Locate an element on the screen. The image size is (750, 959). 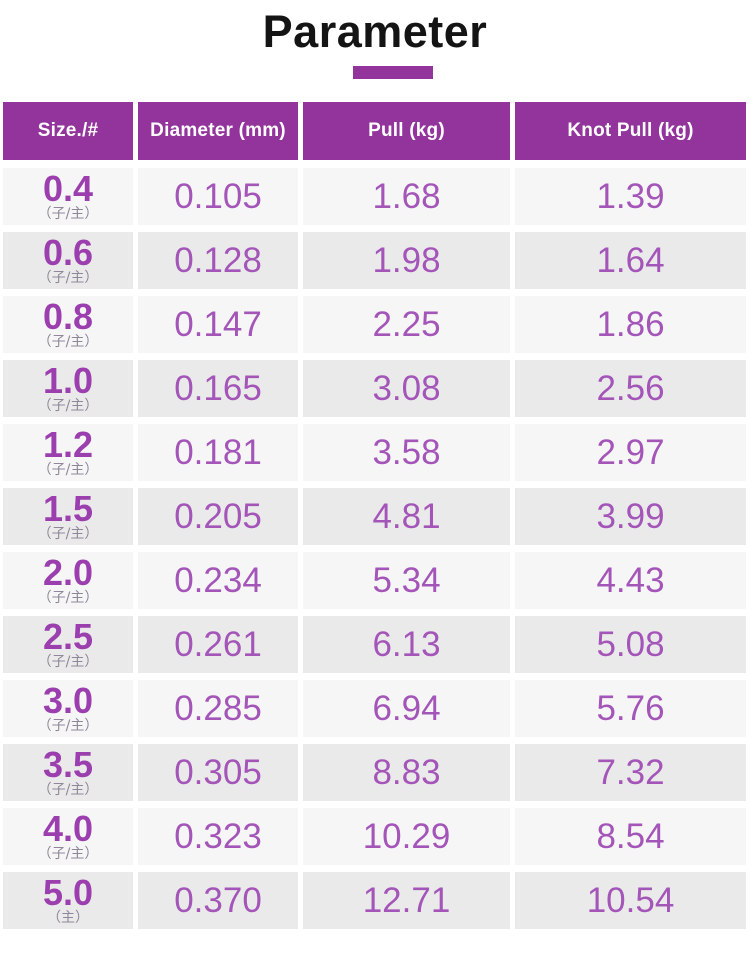
size-cell: 0.6 （子/主） is located at coordinates (68, 260).